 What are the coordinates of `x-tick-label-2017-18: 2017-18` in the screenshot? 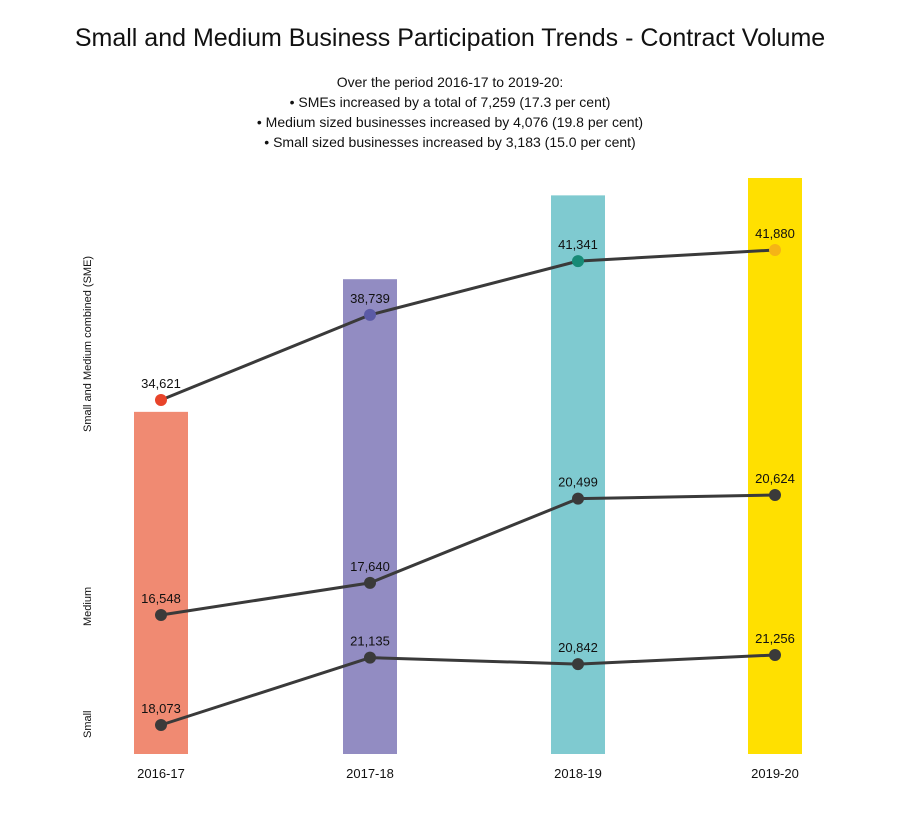 It's located at (370, 773).